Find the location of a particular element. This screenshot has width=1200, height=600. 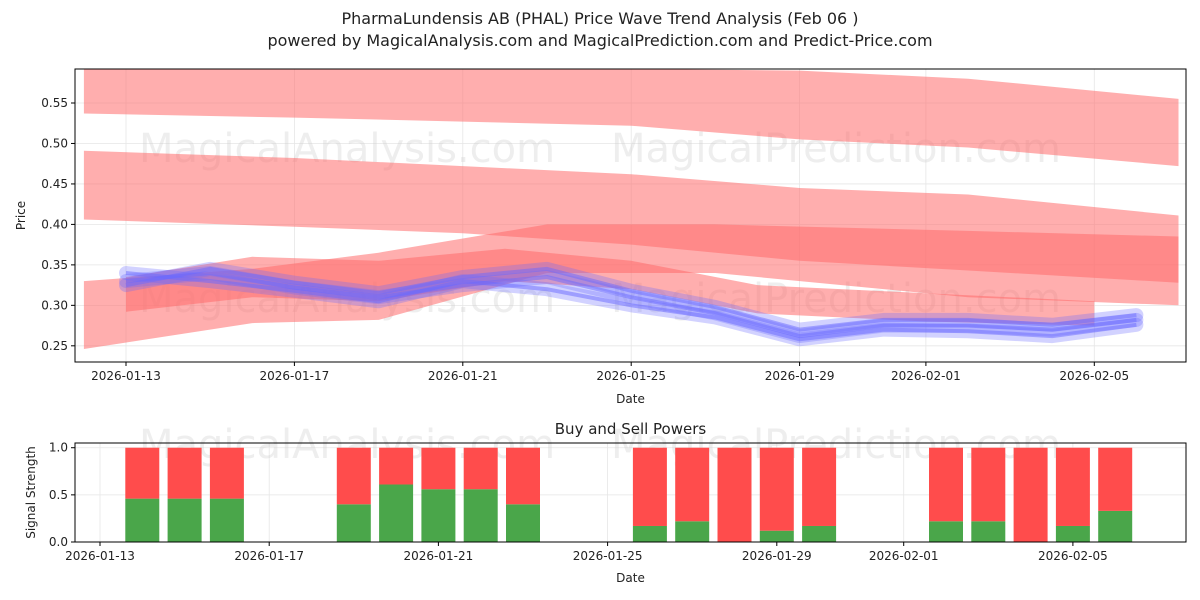

y-tick-label: 0.0 is located at coordinates (58, 542).